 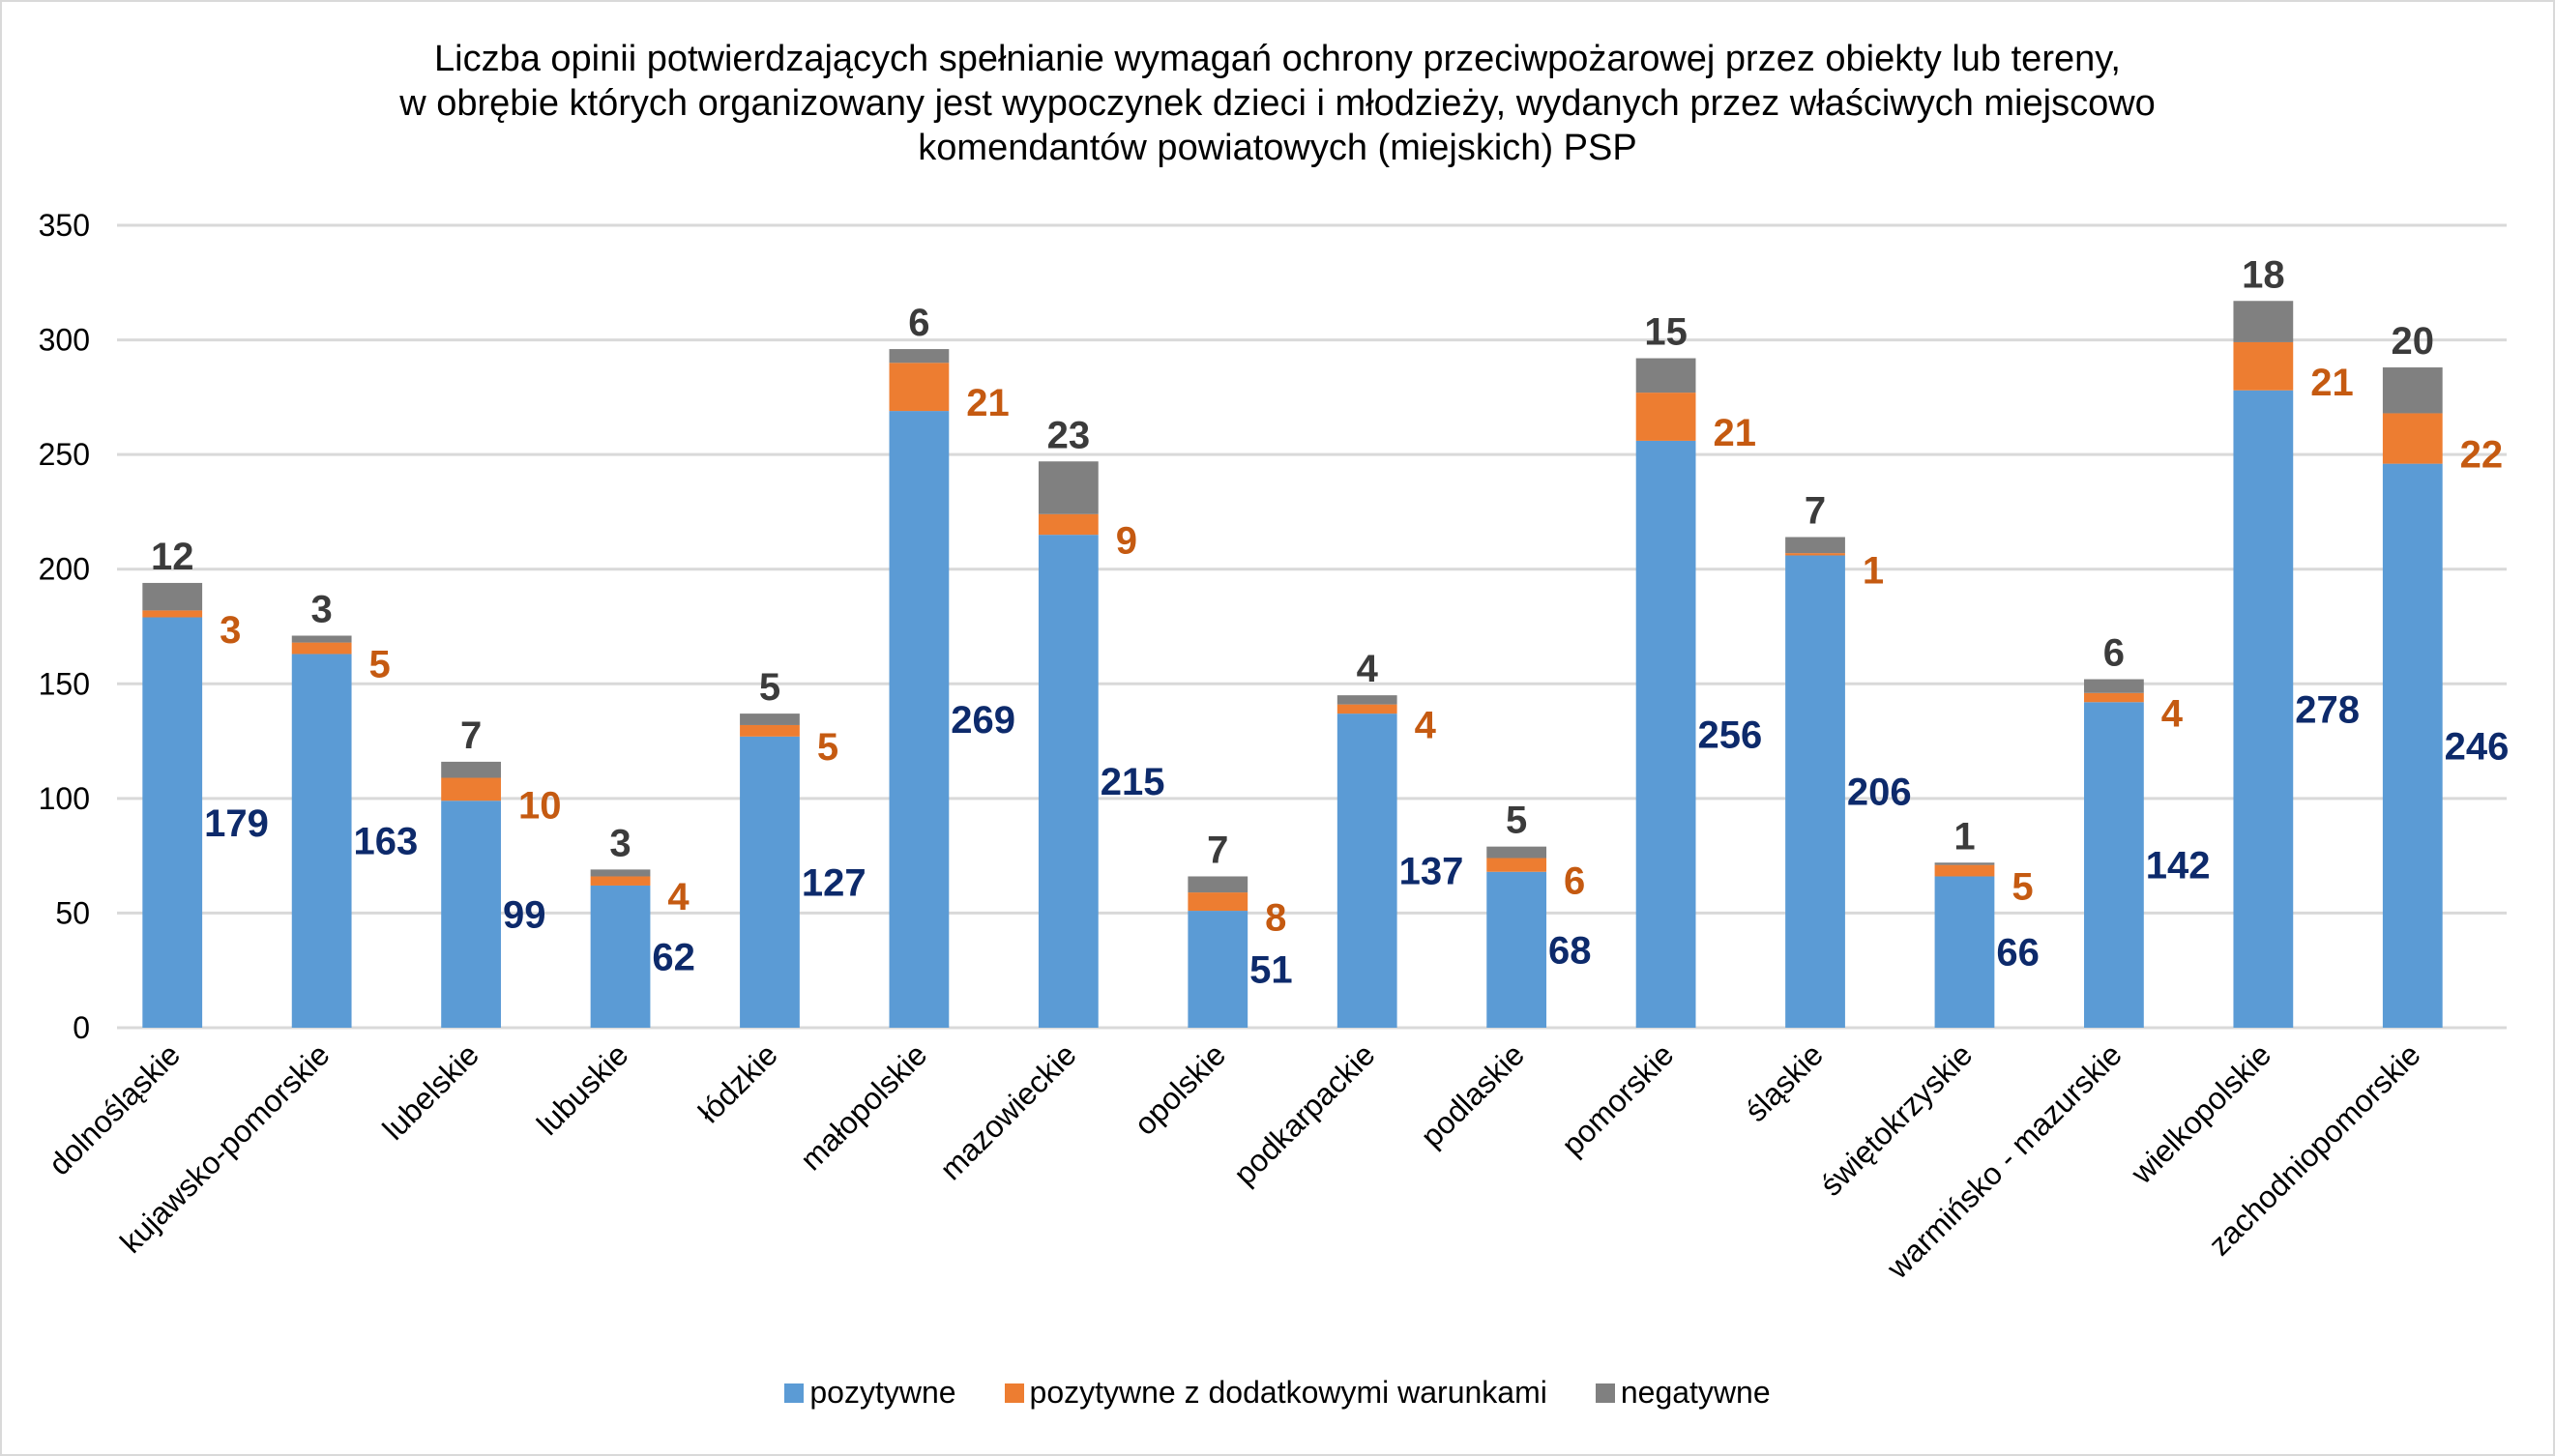 I want to click on data-label: 23, so click(x=1069, y=435).